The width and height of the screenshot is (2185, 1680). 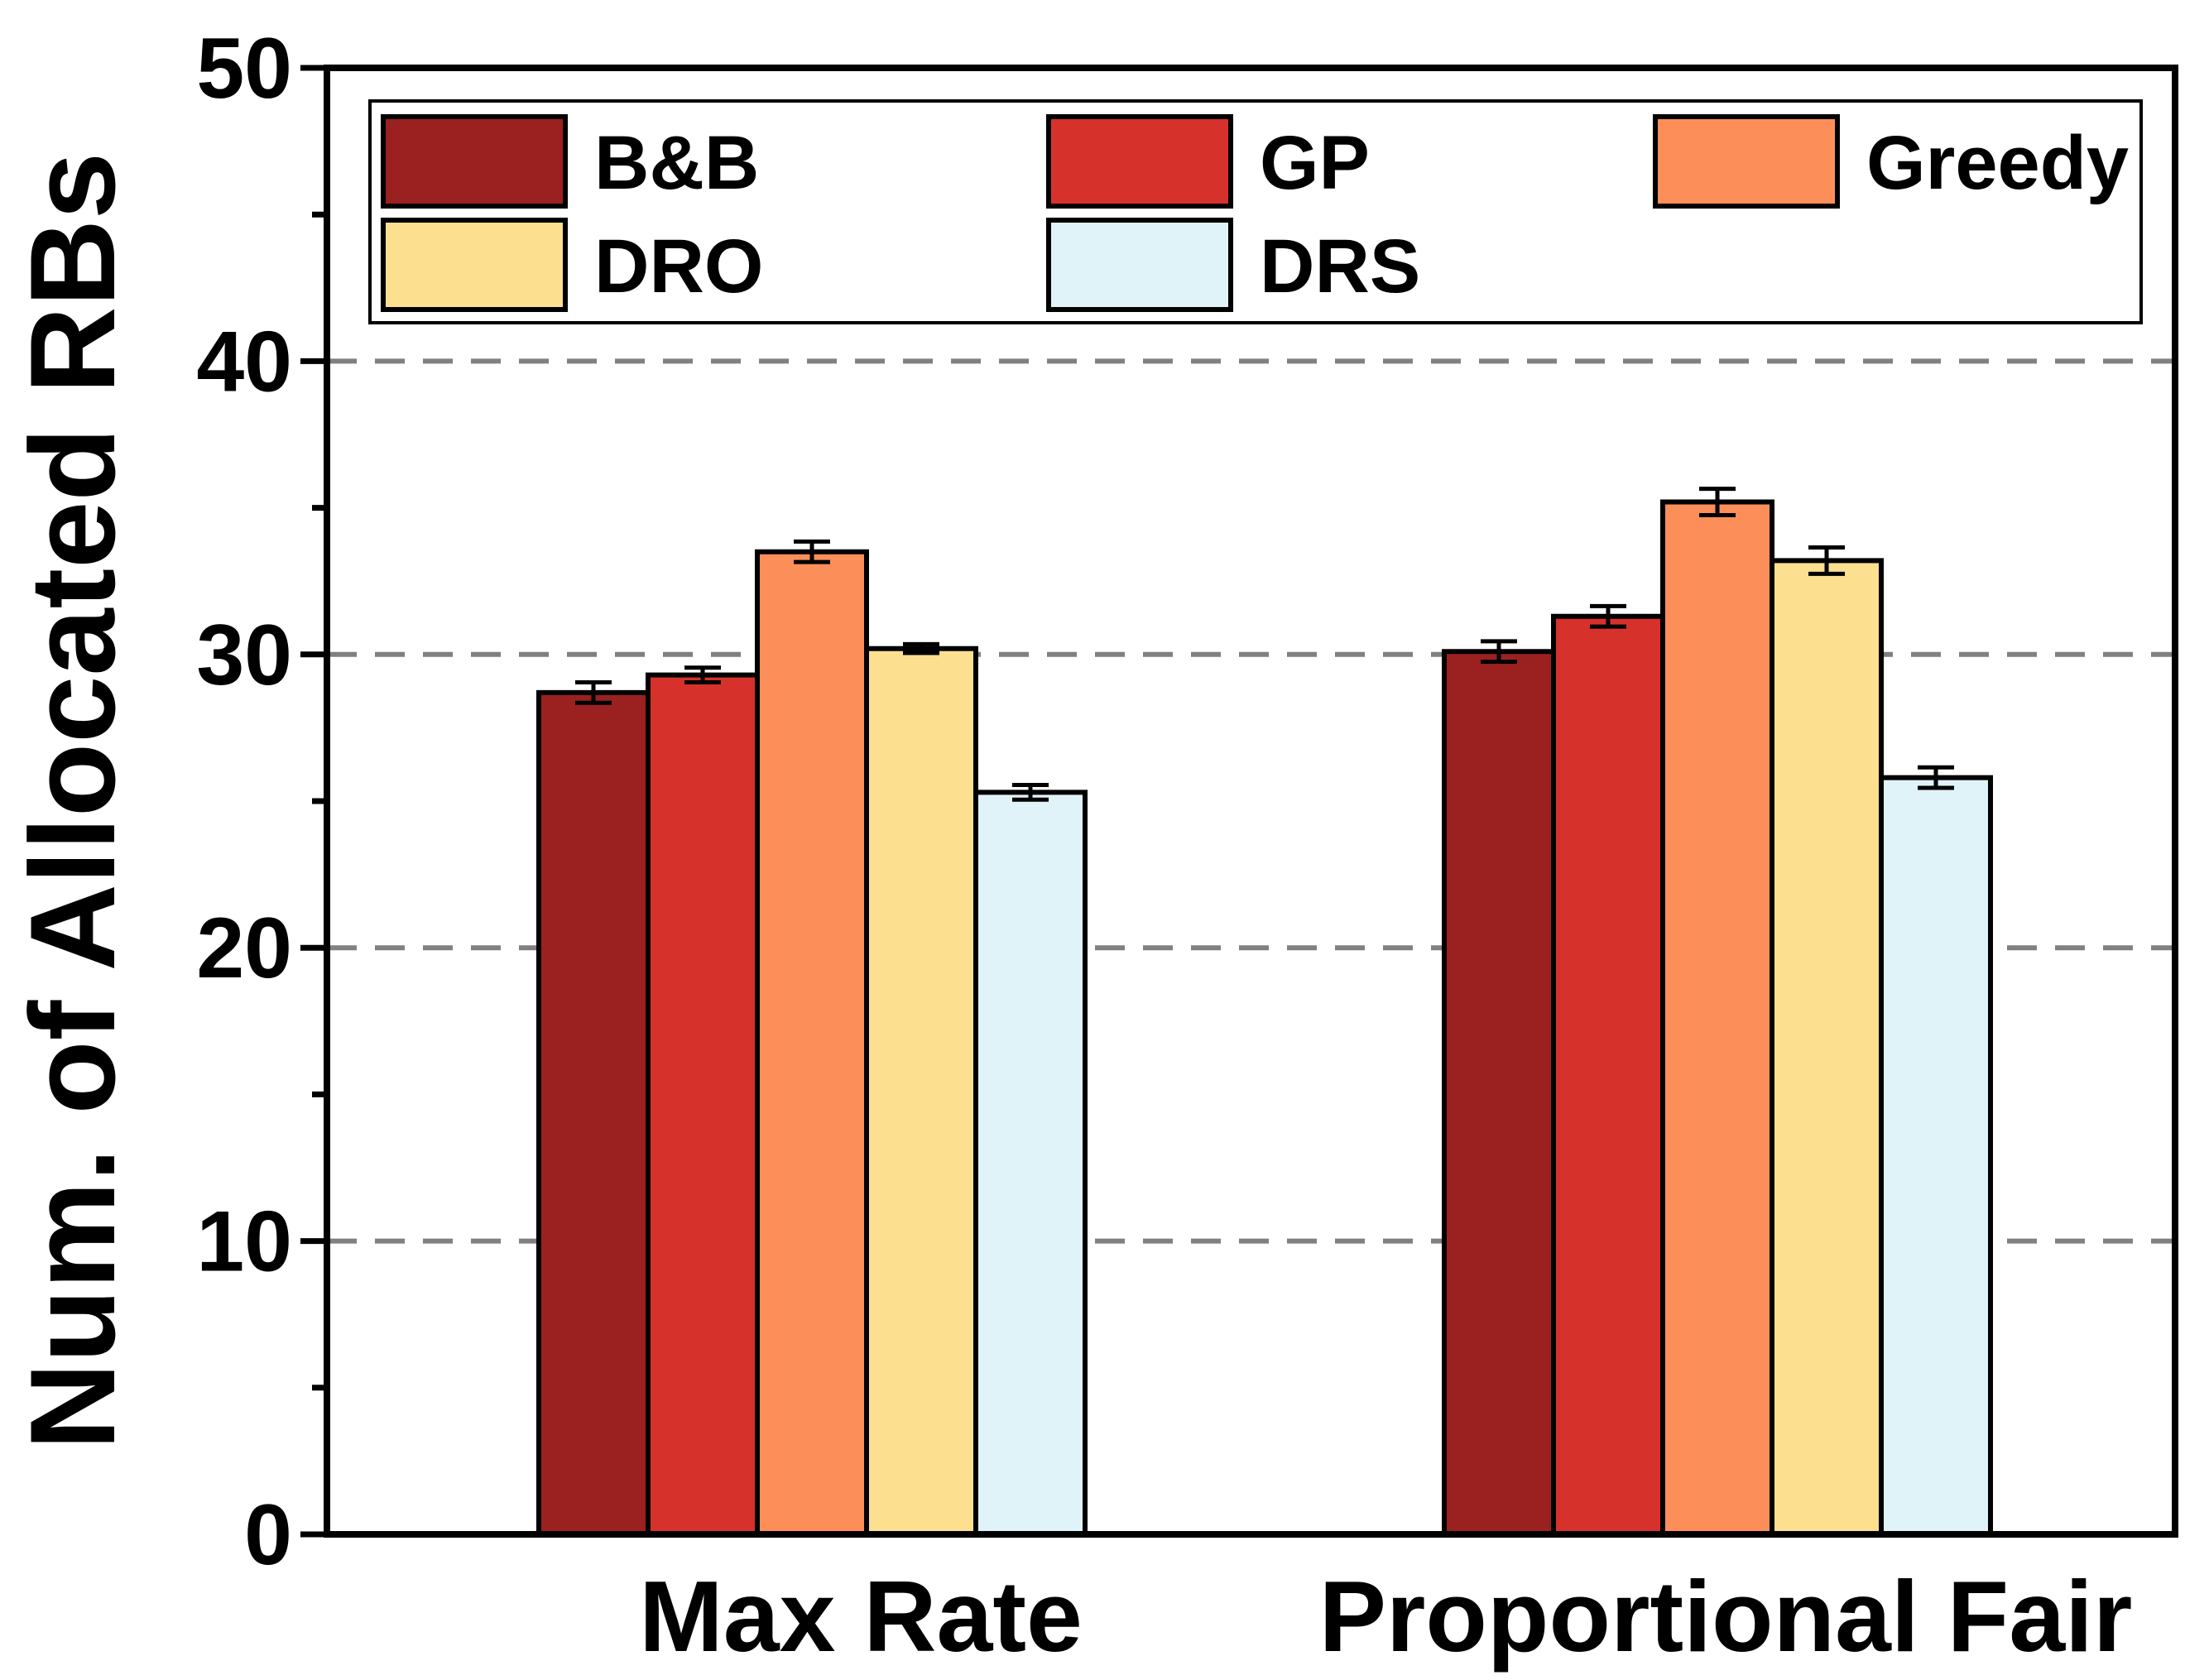 What do you see at coordinates (244, 362) in the screenshot?
I see `y-tick-label-40: 40` at bounding box center [244, 362].